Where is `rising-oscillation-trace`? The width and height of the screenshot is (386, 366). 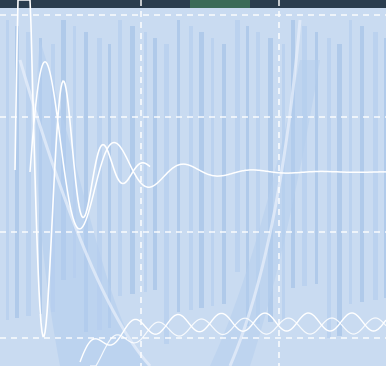
rising-oscillation-trace is located at coordinates (232, 337).